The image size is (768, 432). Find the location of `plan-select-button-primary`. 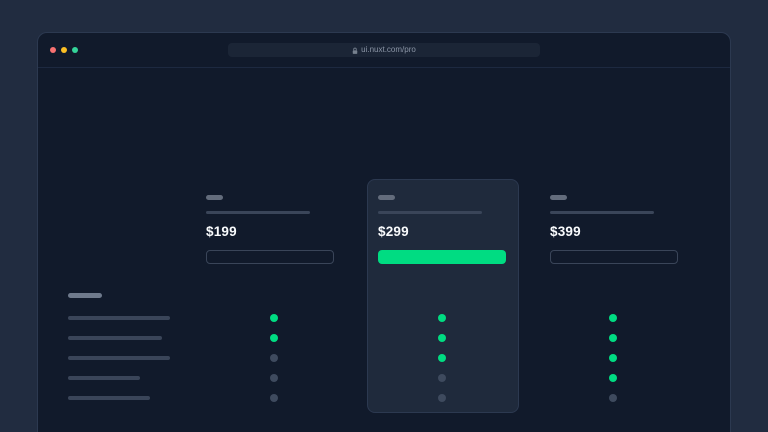

plan-select-button-primary is located at coordinates (442, 257).